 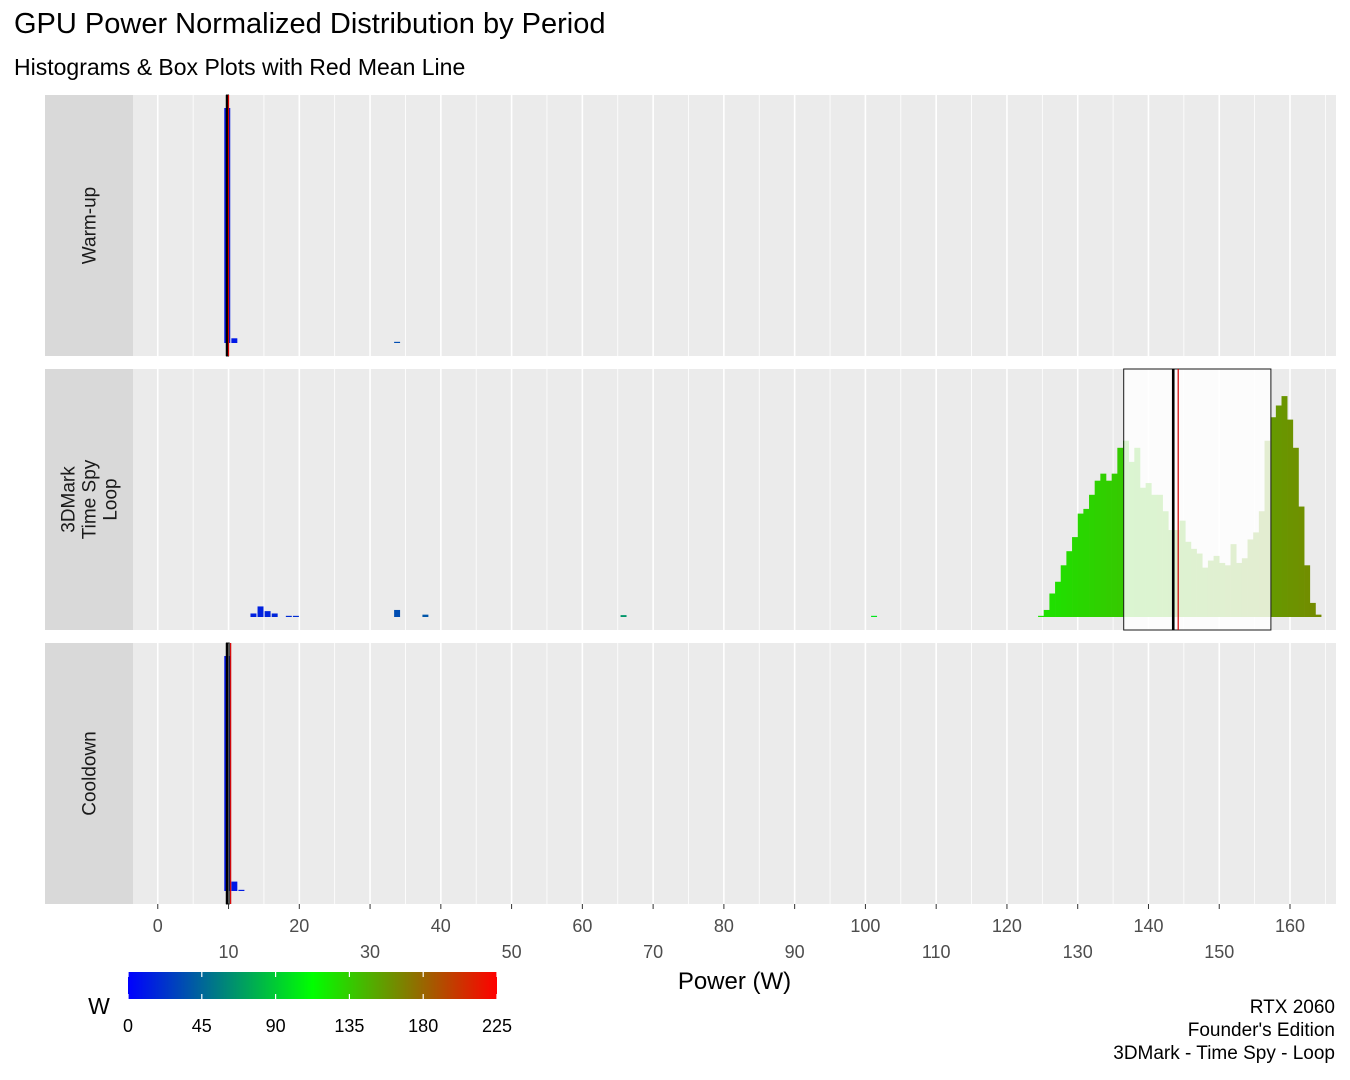 What do you see at coordinates (865, 926) in the screenshot?
I see `x-tick-label: 100` at bounding box center [865, 926].